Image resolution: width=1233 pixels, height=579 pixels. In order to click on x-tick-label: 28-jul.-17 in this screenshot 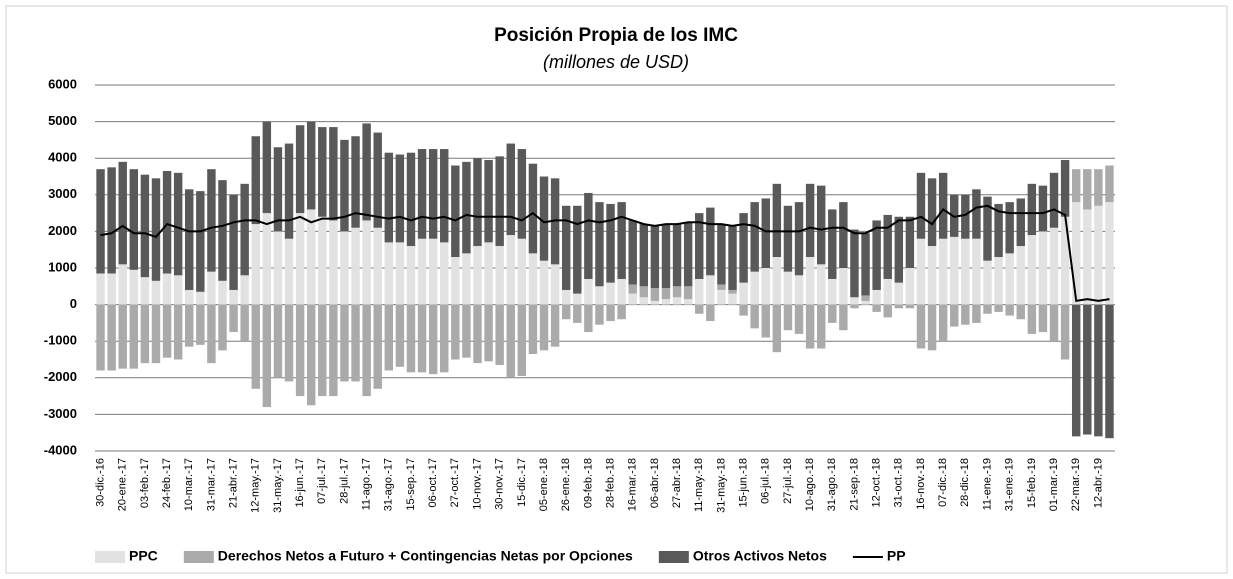, I will do `click(344, 481)`.